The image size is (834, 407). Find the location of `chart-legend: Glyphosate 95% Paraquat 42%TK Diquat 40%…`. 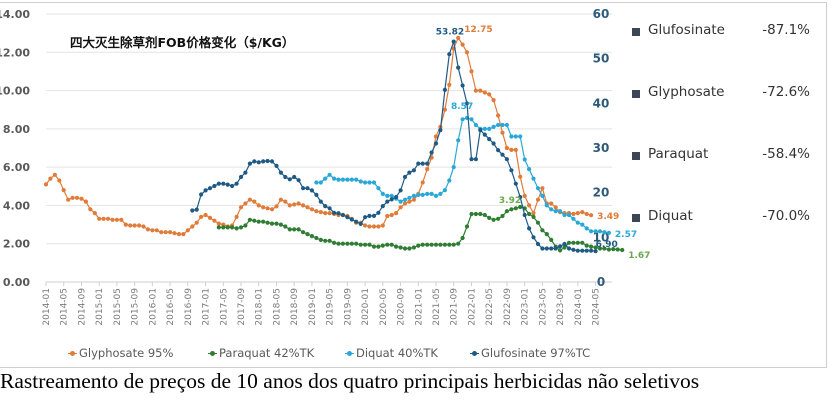

chart-legend: Glyphosate 95% Paraquat 42%TK Diquat 40%… is located at coordinates (417, 355).